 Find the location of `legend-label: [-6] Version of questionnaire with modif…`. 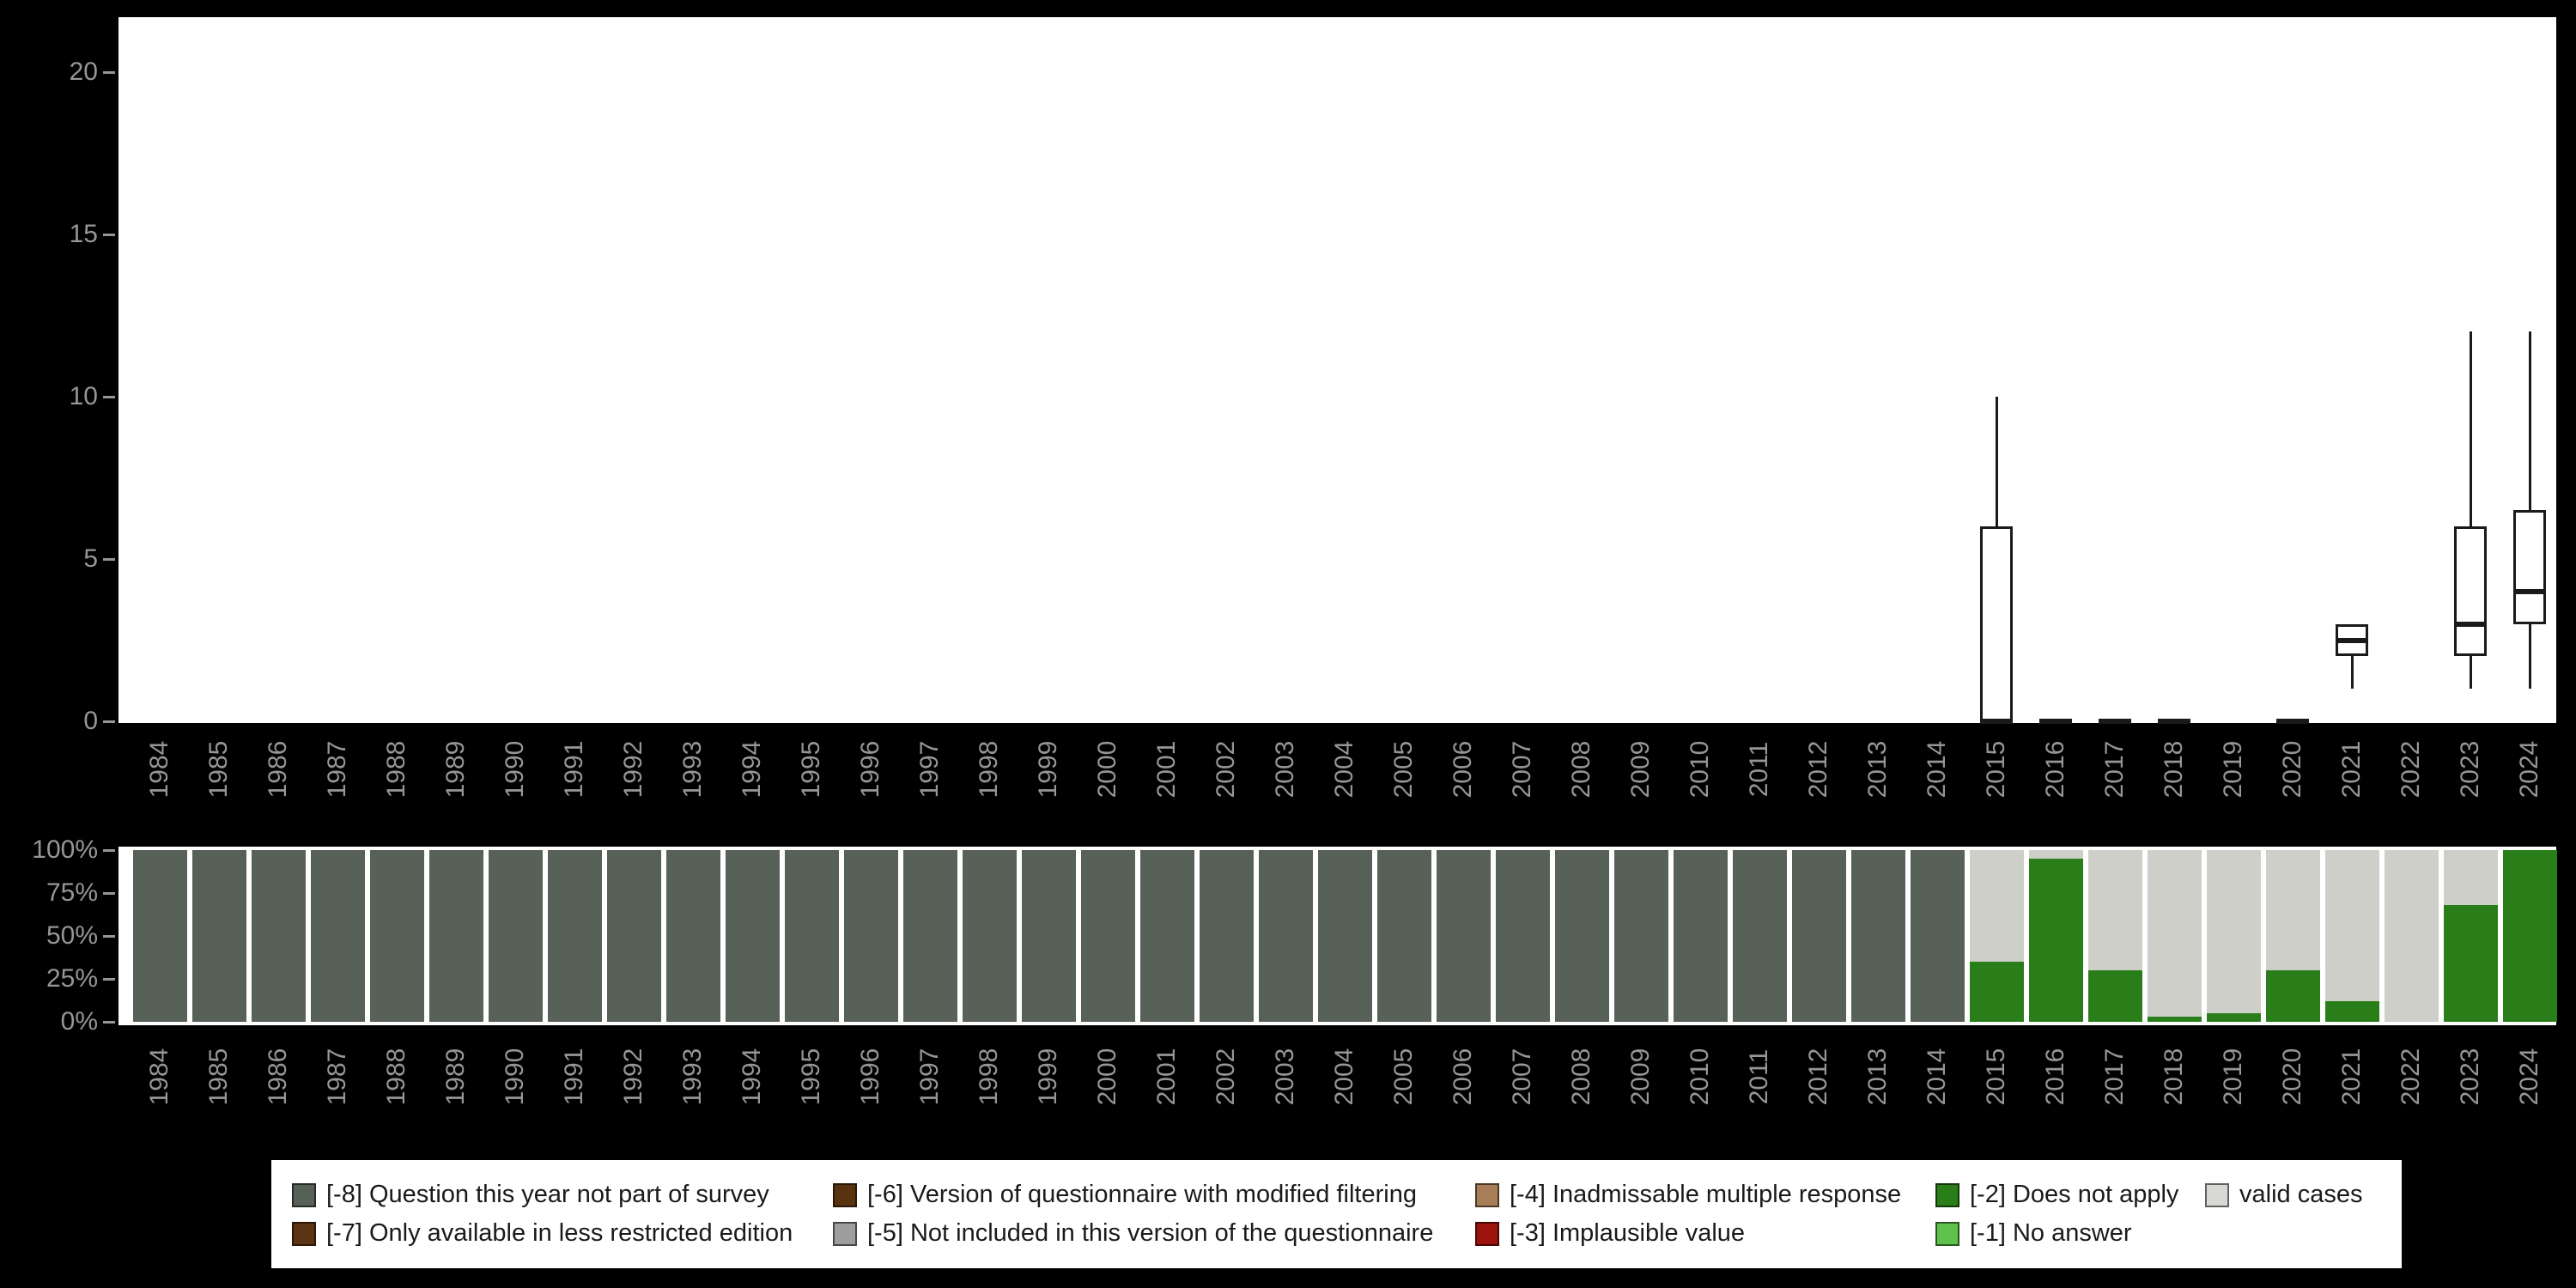

legend-label: [-6] Version of questionnaire with modif… is located at coordinates (1142, 1195).